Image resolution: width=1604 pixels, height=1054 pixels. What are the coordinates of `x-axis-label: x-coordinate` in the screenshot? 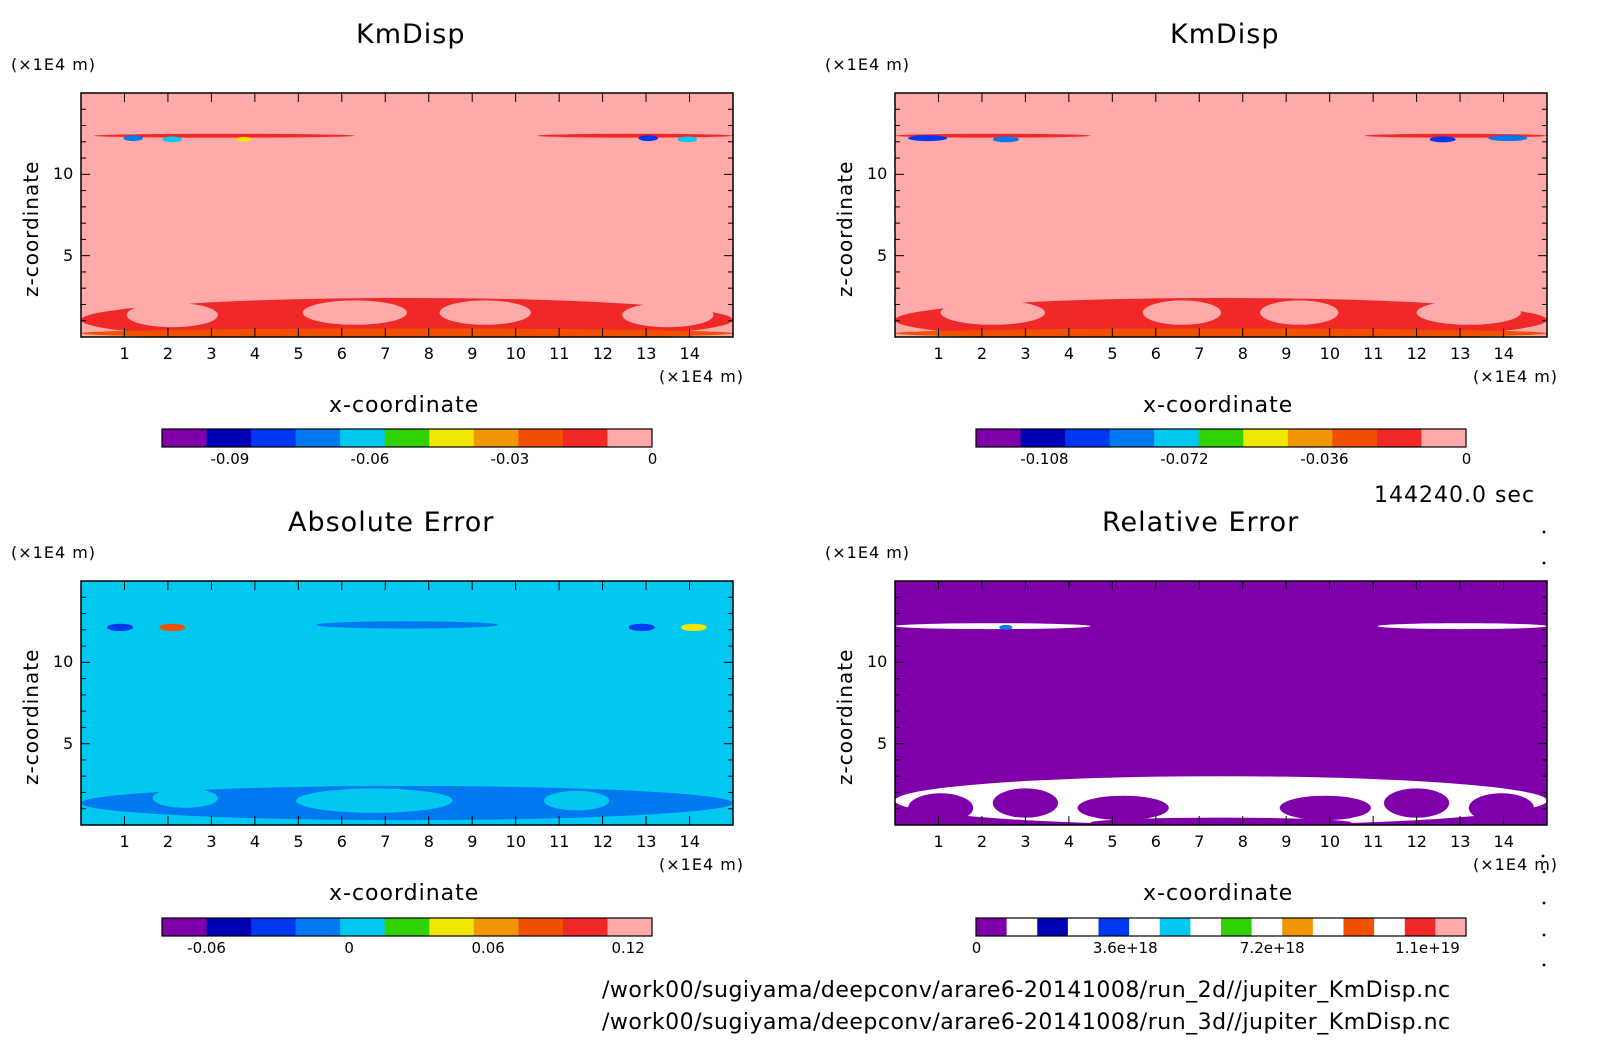 It's located at (404, 405).